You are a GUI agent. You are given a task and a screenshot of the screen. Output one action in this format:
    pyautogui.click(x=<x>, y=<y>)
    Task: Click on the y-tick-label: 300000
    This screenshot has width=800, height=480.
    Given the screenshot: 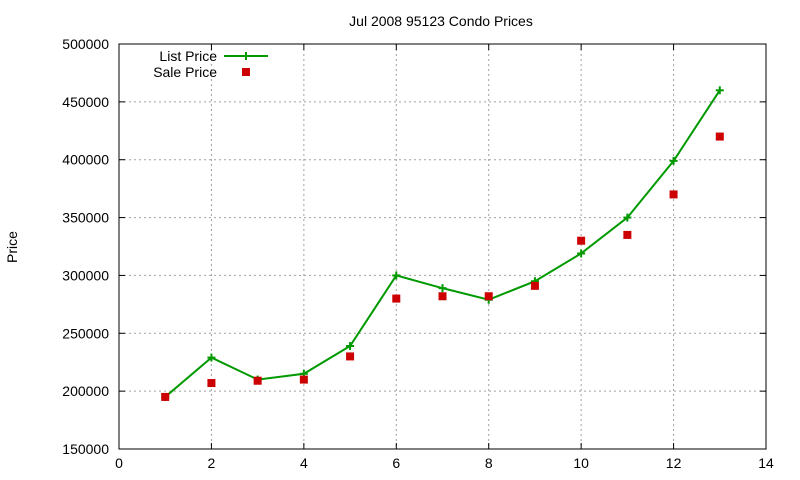 What is the action you would take?
    pyautogui.click(x=85, y=275)
    